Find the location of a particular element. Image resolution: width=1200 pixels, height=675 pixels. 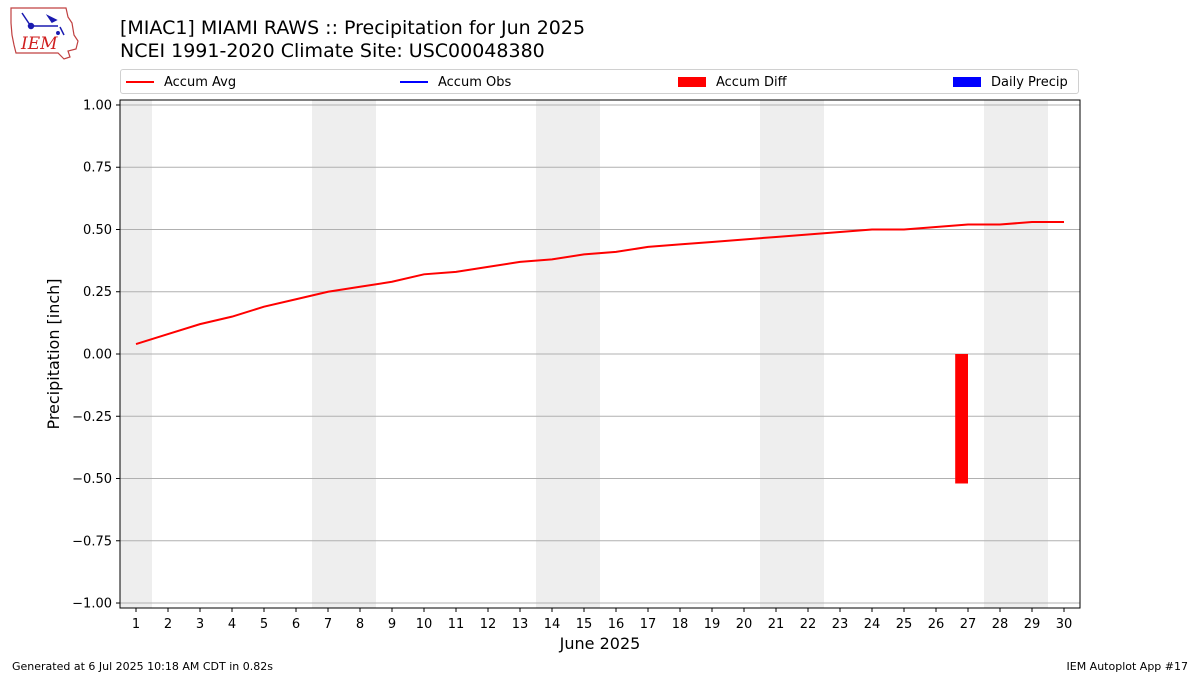

y-tick-label: 0.75 is located at coordinates (97, 168).